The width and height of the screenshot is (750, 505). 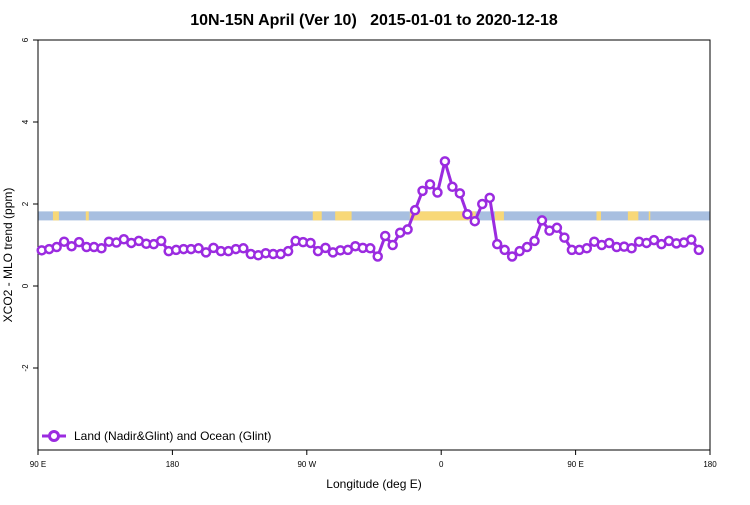 I want to click on y-tick-label: 6, so click(x=25, y=39).